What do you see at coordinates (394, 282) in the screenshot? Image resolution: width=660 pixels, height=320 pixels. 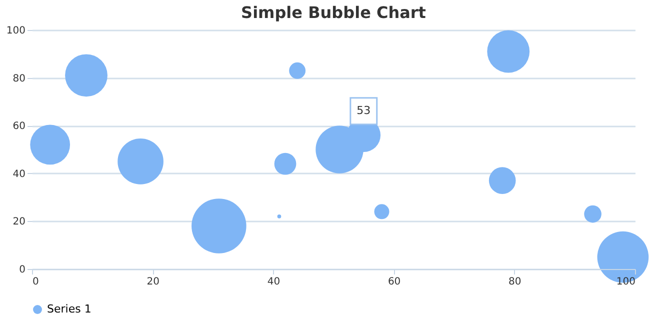 I see `x-tick-label: 60` at bounding box center [394, 282].